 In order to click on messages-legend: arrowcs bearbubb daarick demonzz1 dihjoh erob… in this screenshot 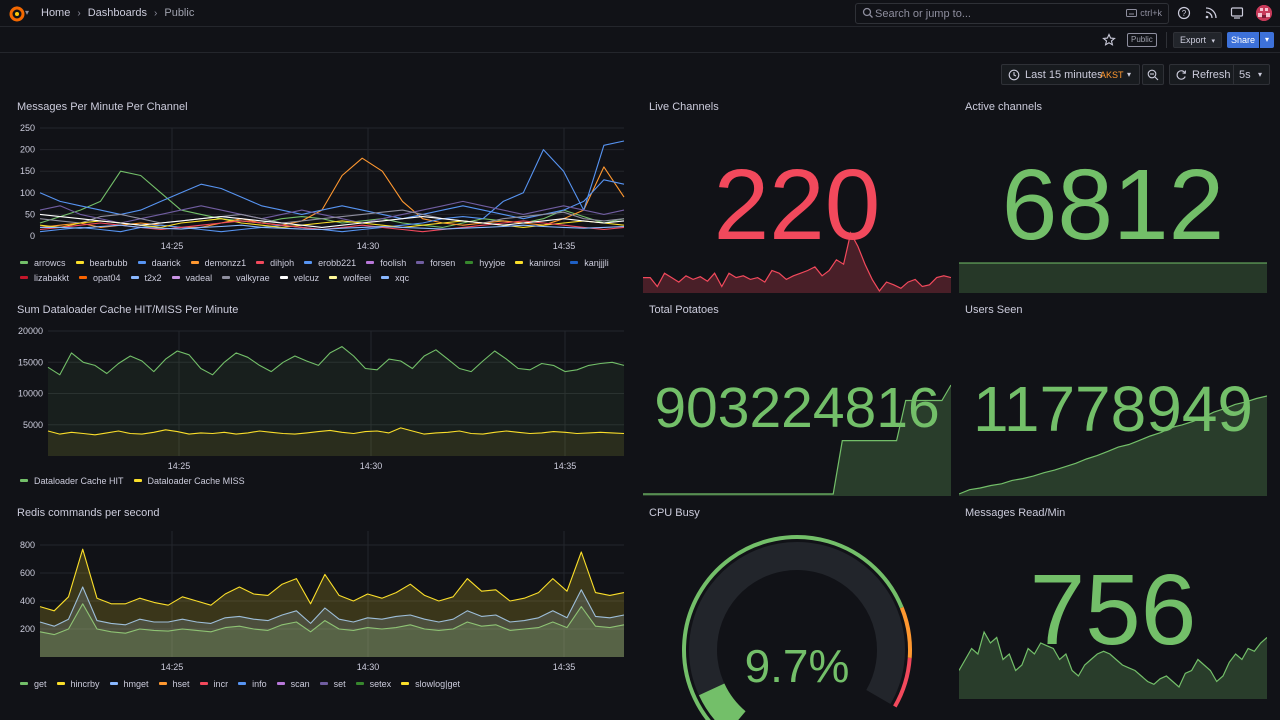, I will do `click(320, 270)`.